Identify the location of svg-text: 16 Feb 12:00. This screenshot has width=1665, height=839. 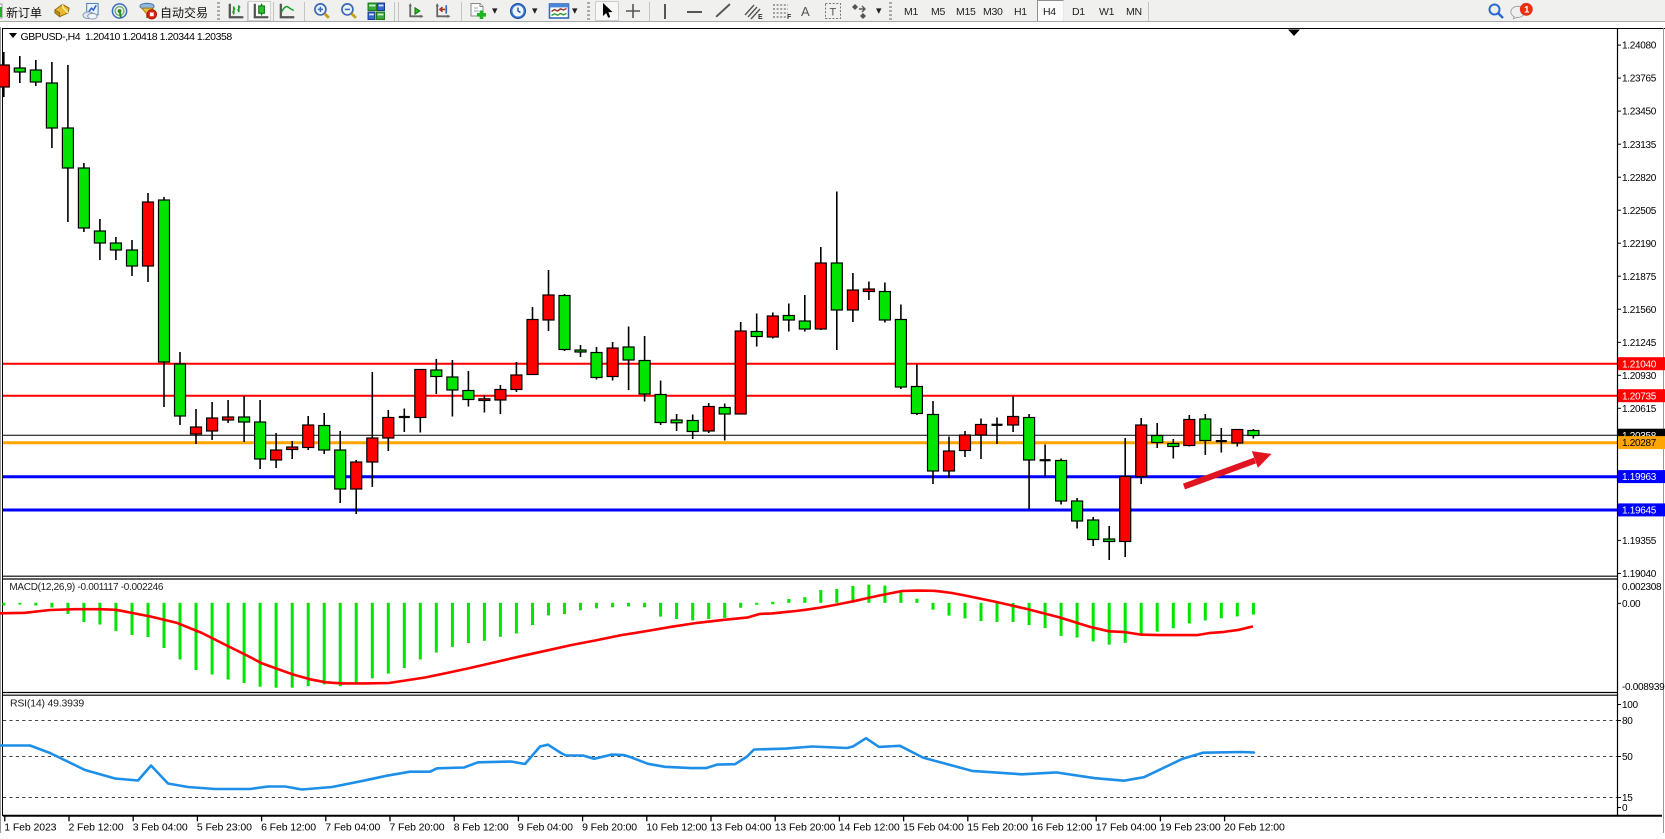
(1062, 828).